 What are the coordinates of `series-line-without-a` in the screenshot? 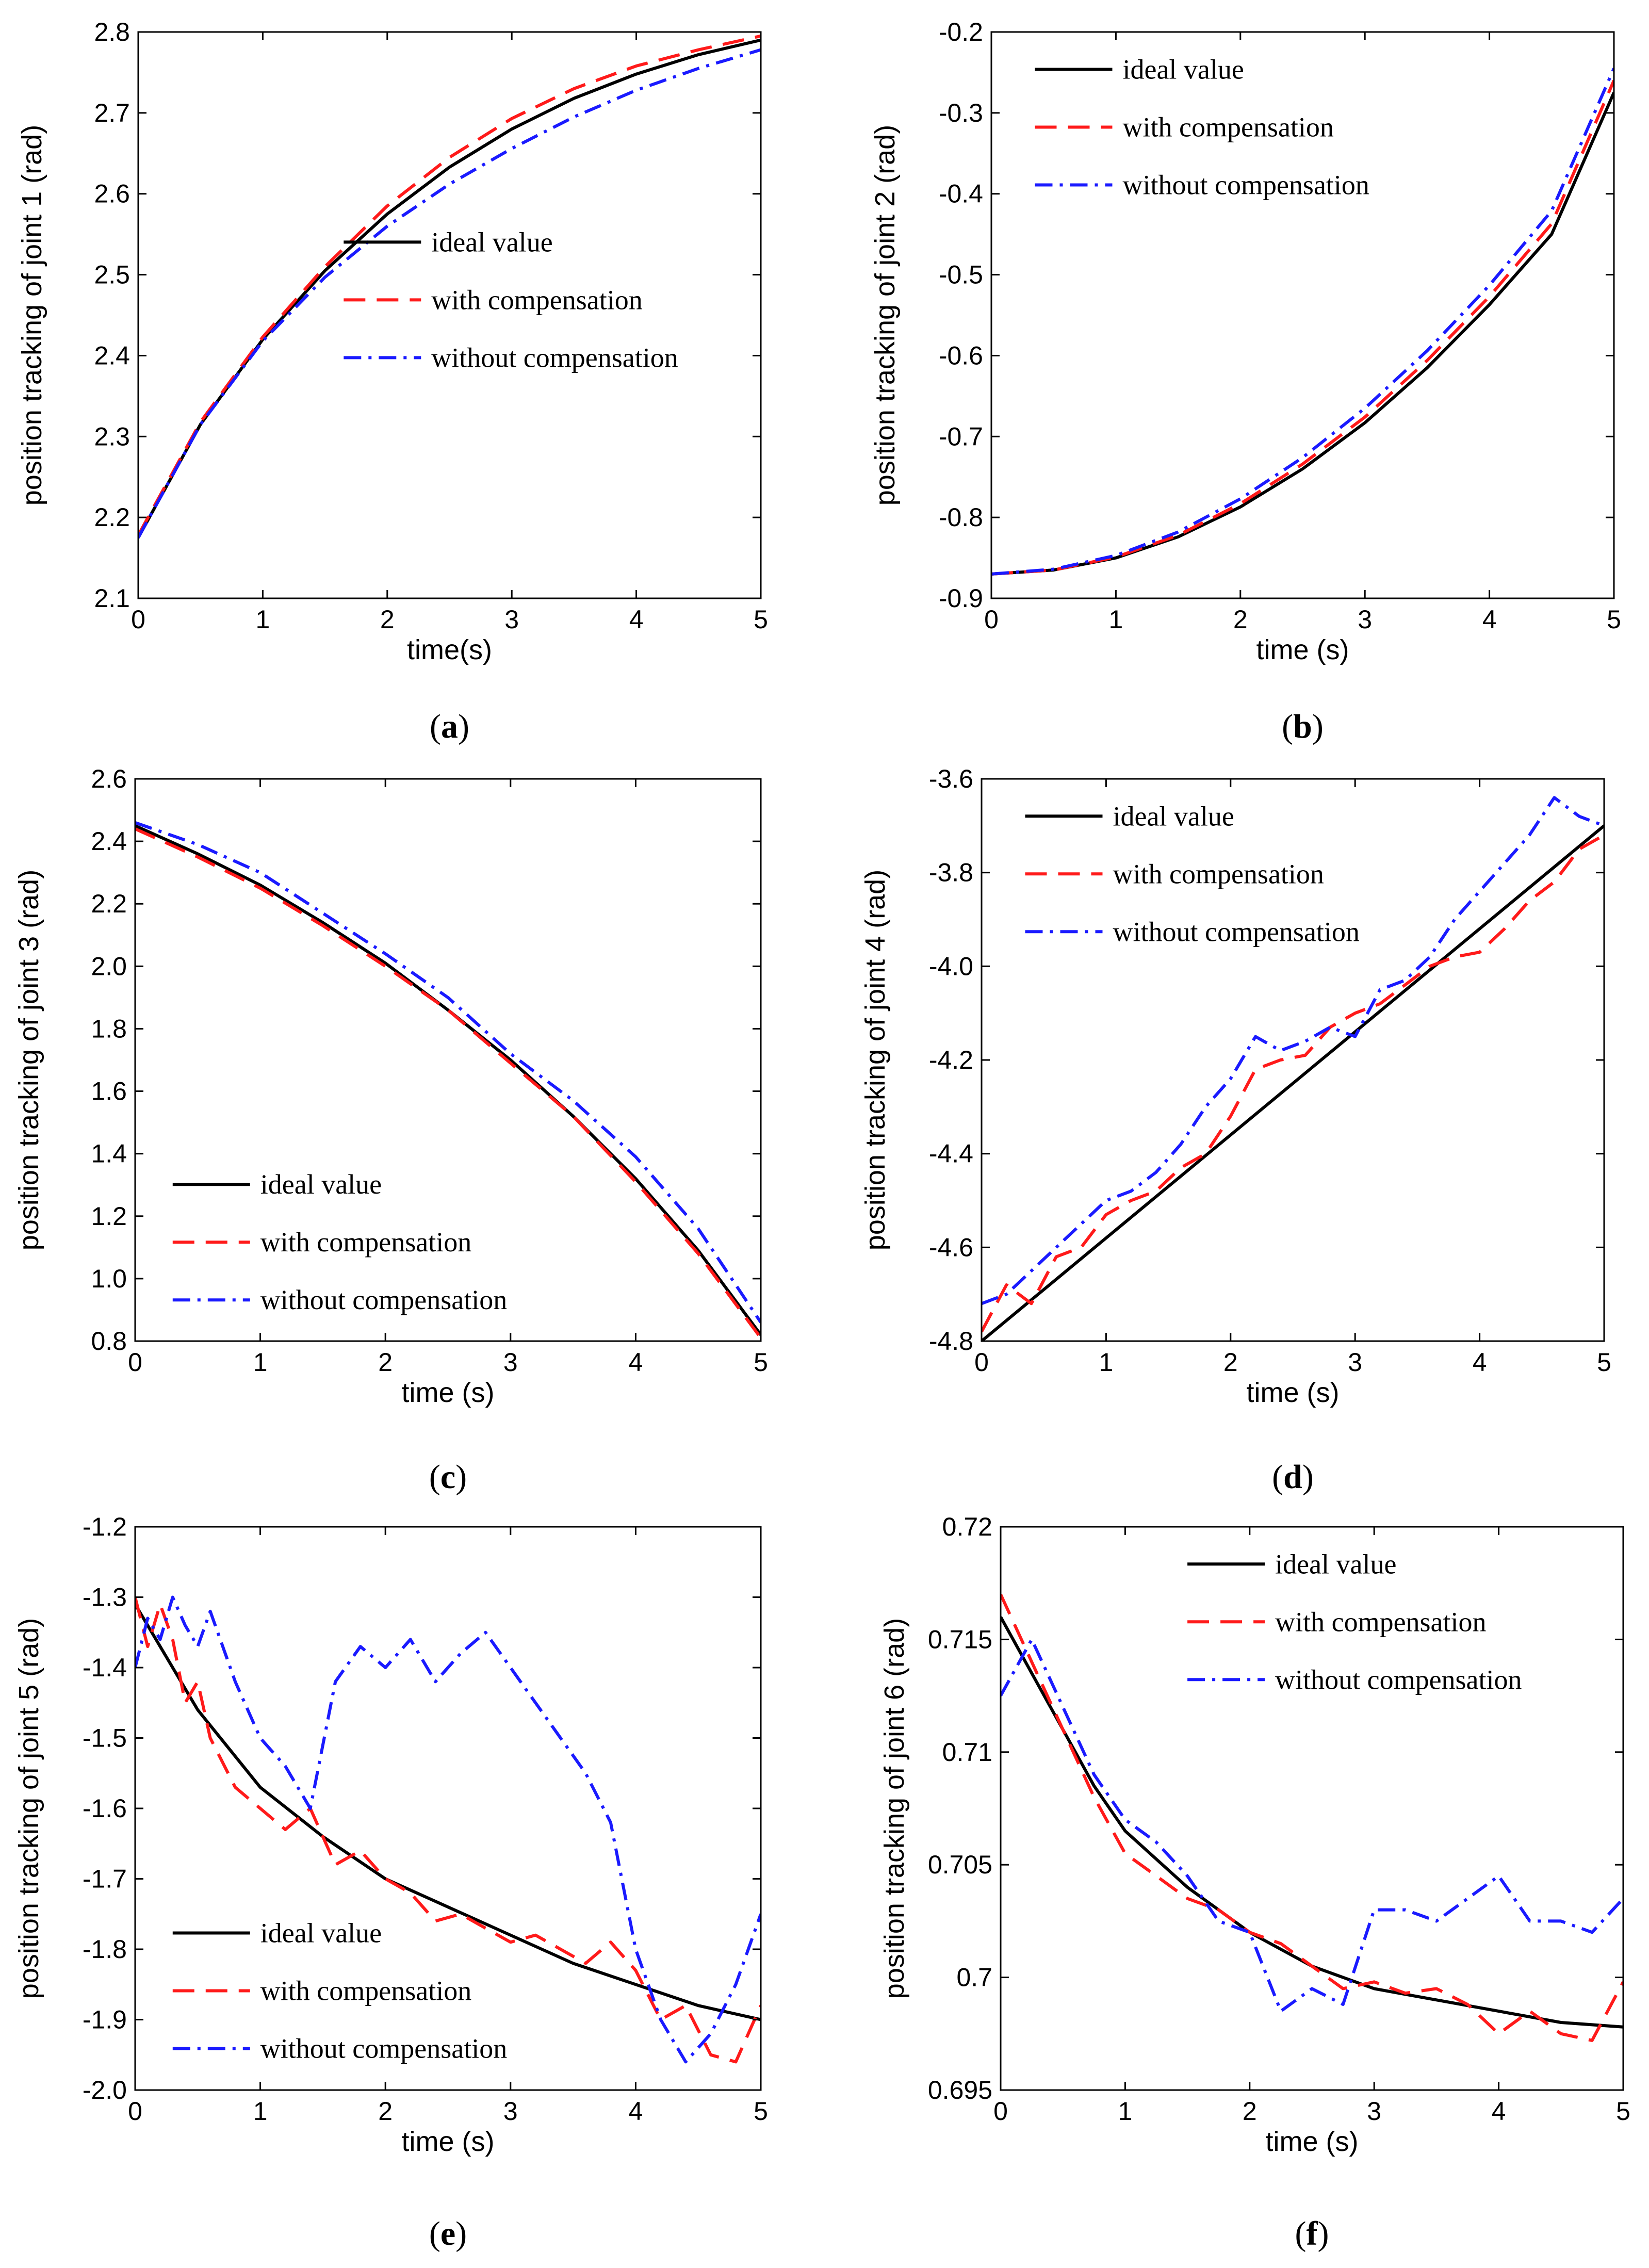 It's located at (449, 293).